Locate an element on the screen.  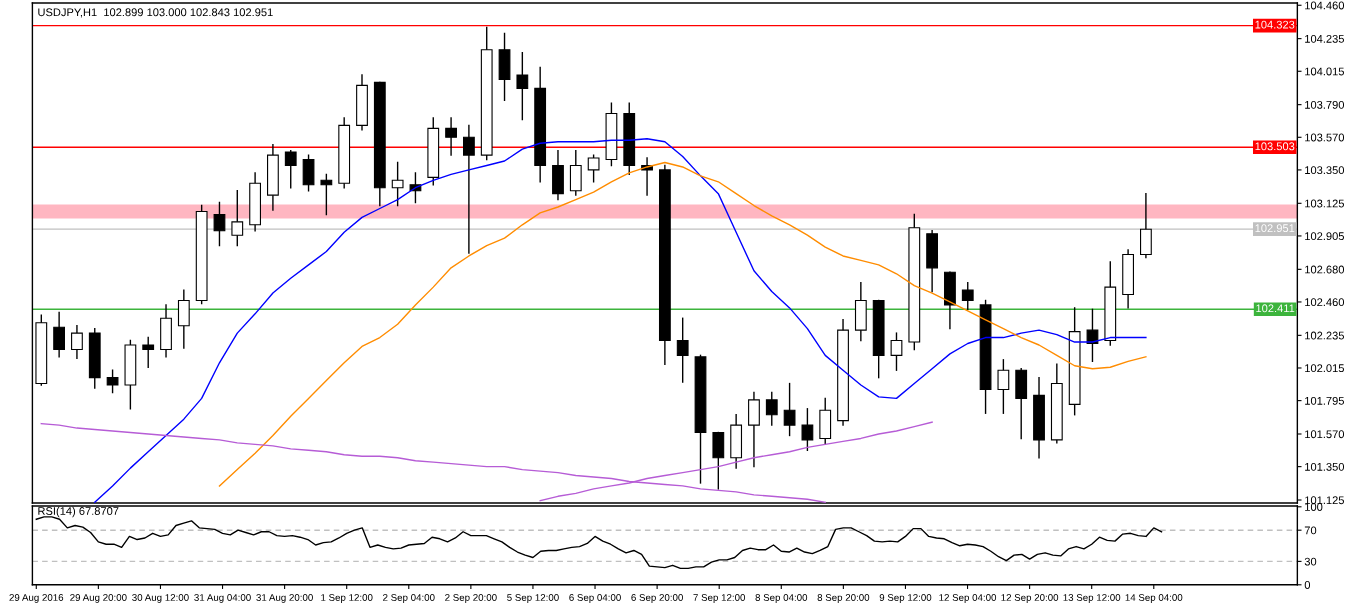
x-tick-label: 12 Sep 04:00 is located at coordinates (968, 598).